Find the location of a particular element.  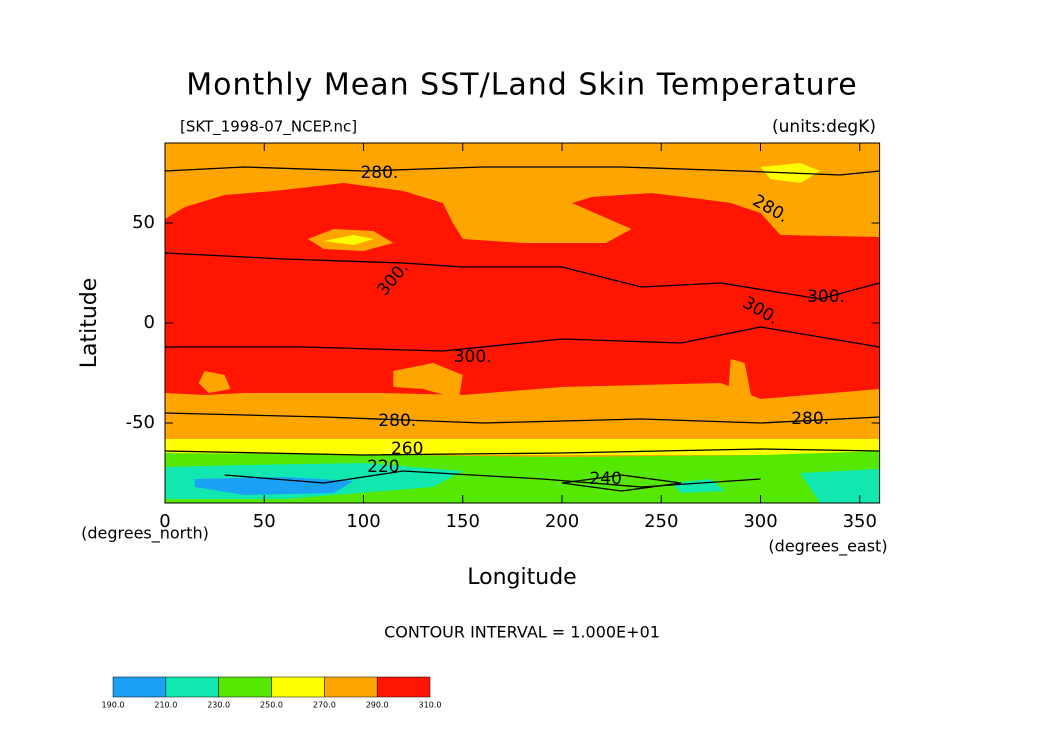

colorbar-label: 310.0 is located at coordinates (430, 705).